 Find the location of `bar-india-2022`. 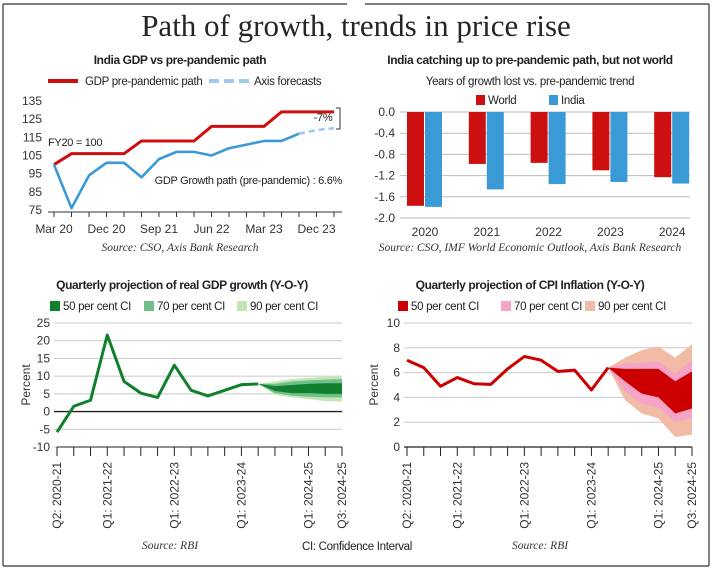

bar-india-2022 is located at coordinates (557, 148).